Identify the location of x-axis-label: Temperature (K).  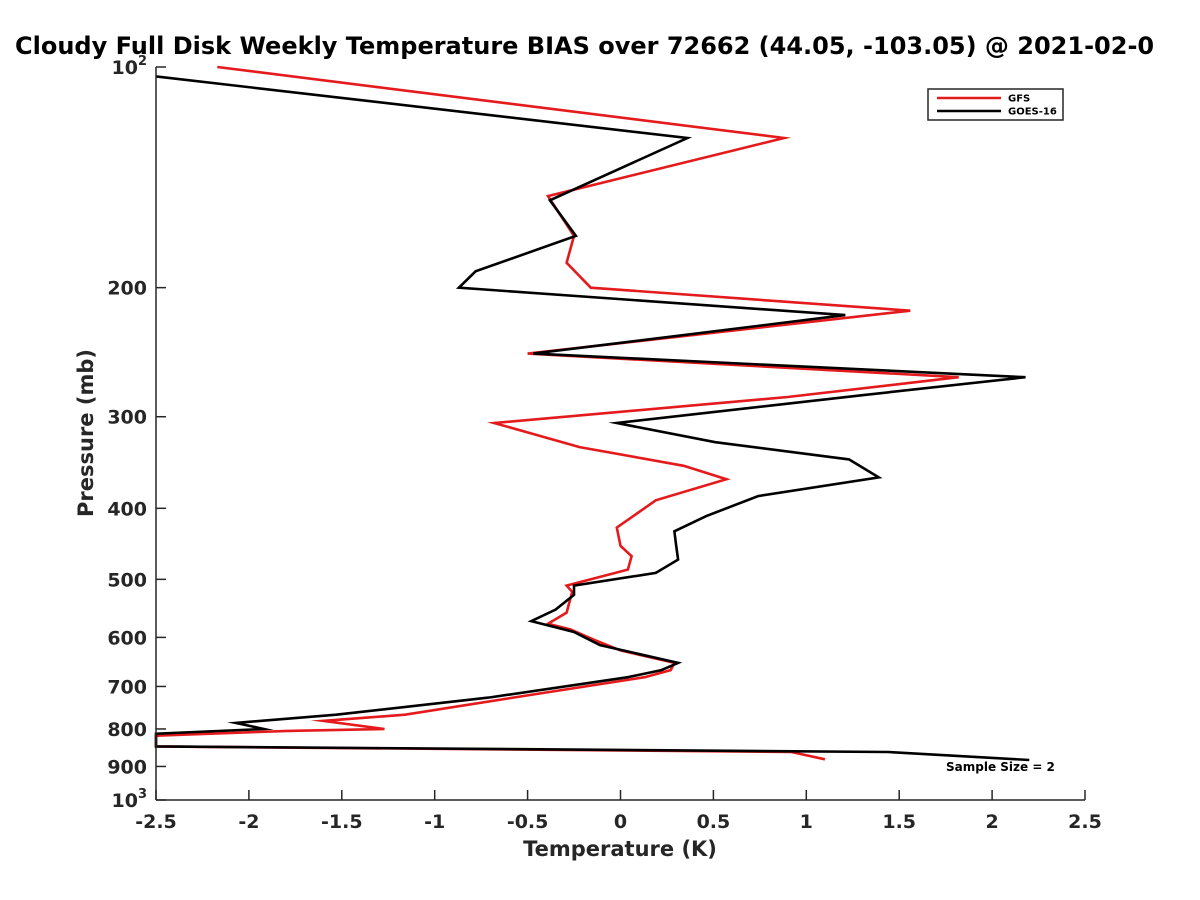
(620, 849).